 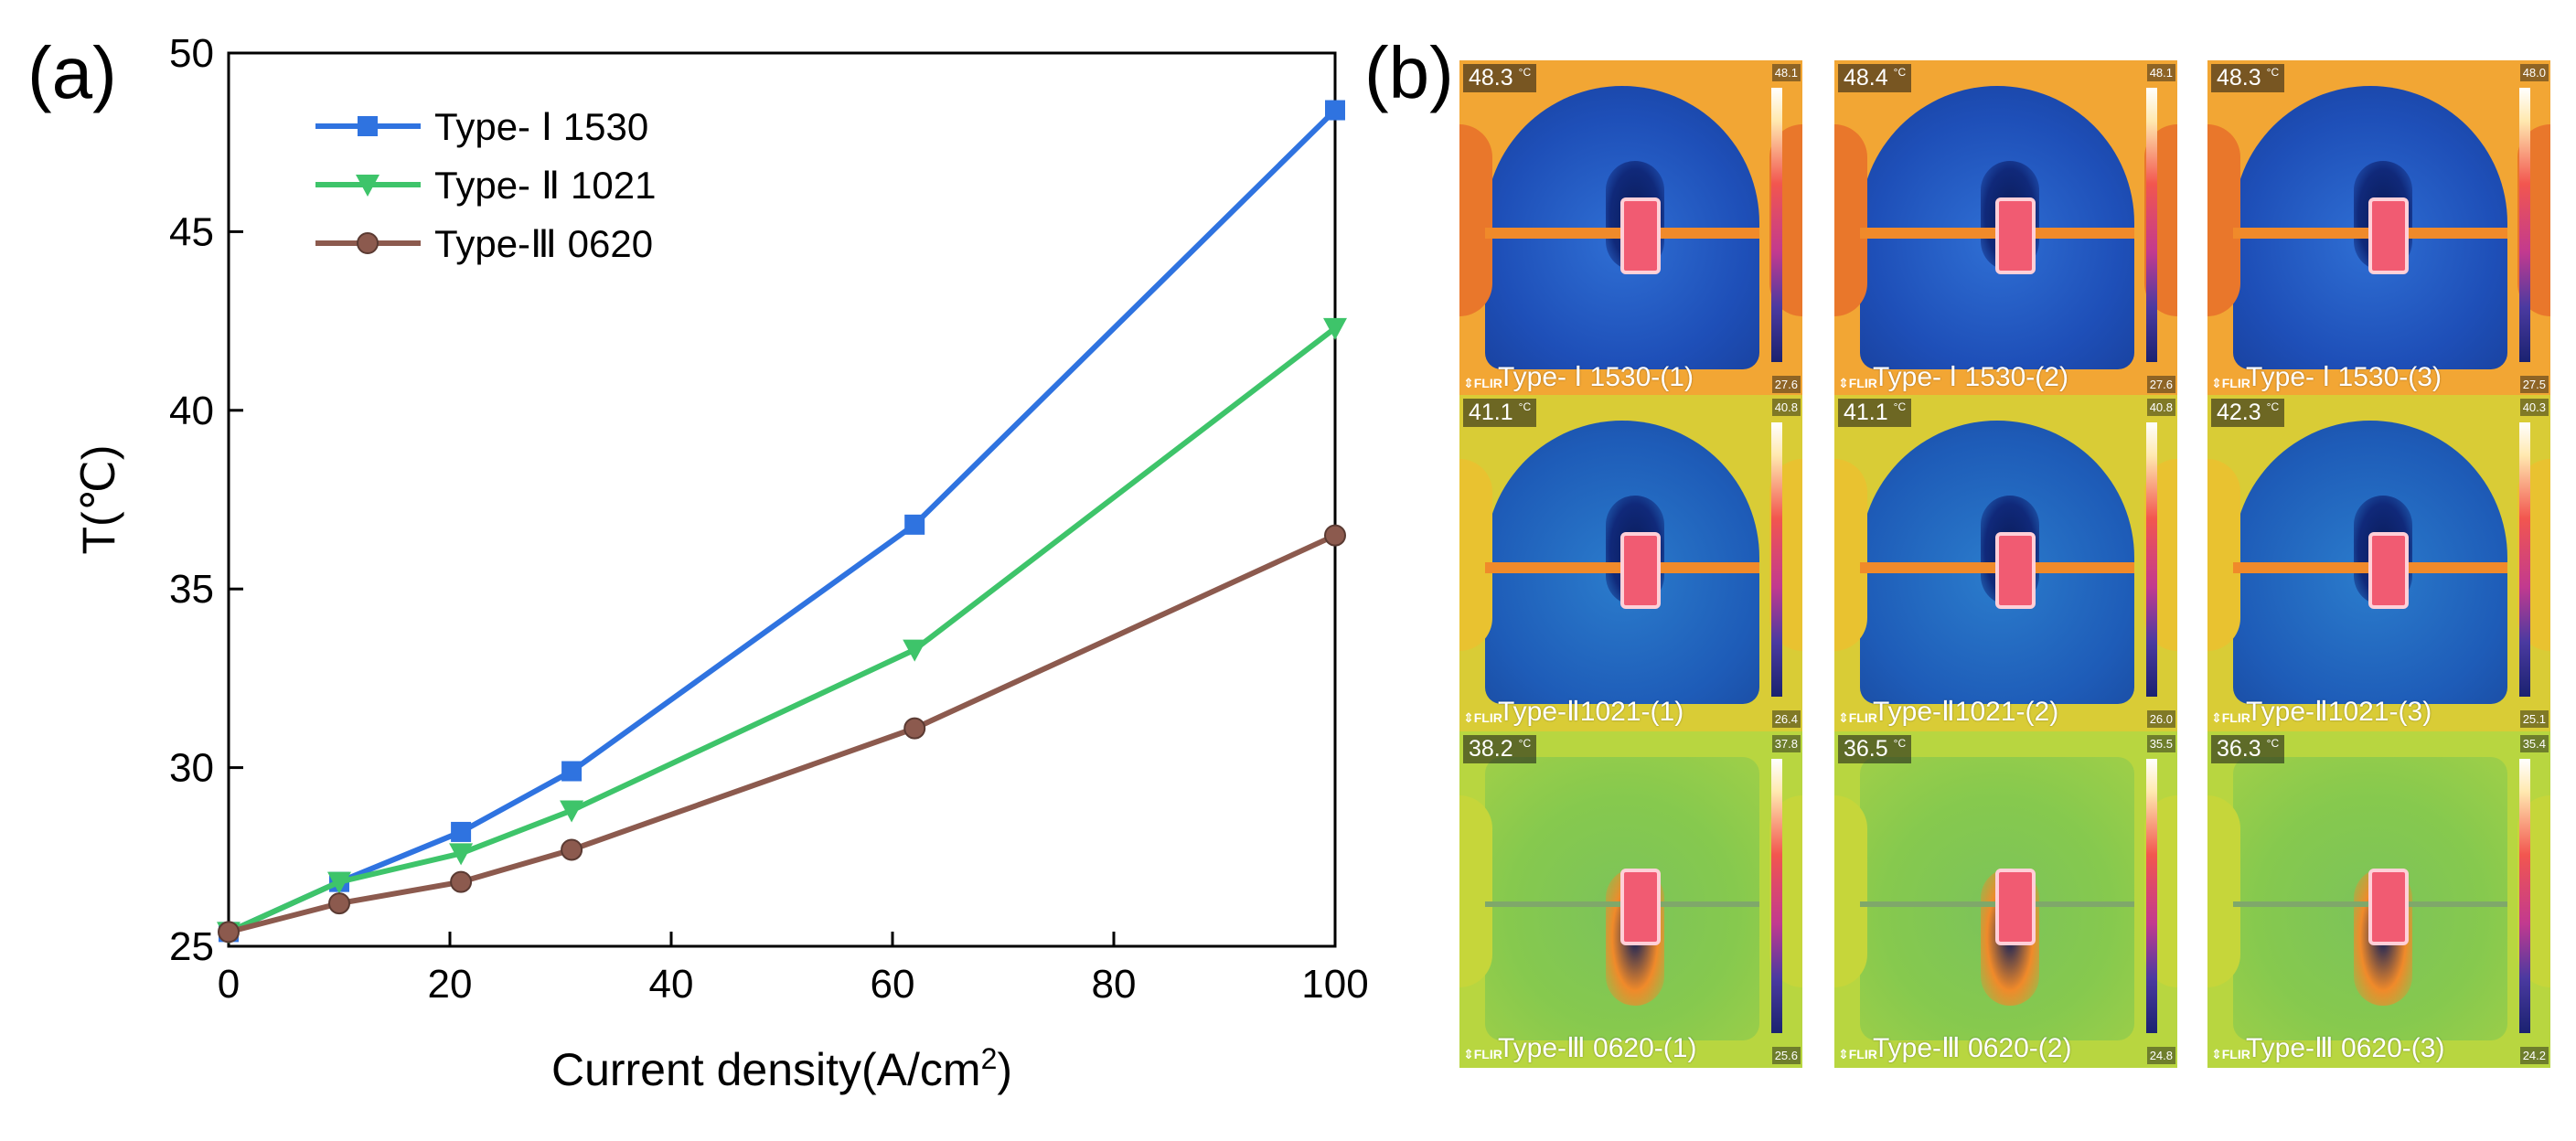 What do you see at coordinates (2239, 749) in the screenshot?
I see `max-temp-value: 36.3` at bounding box center [2239, 749].